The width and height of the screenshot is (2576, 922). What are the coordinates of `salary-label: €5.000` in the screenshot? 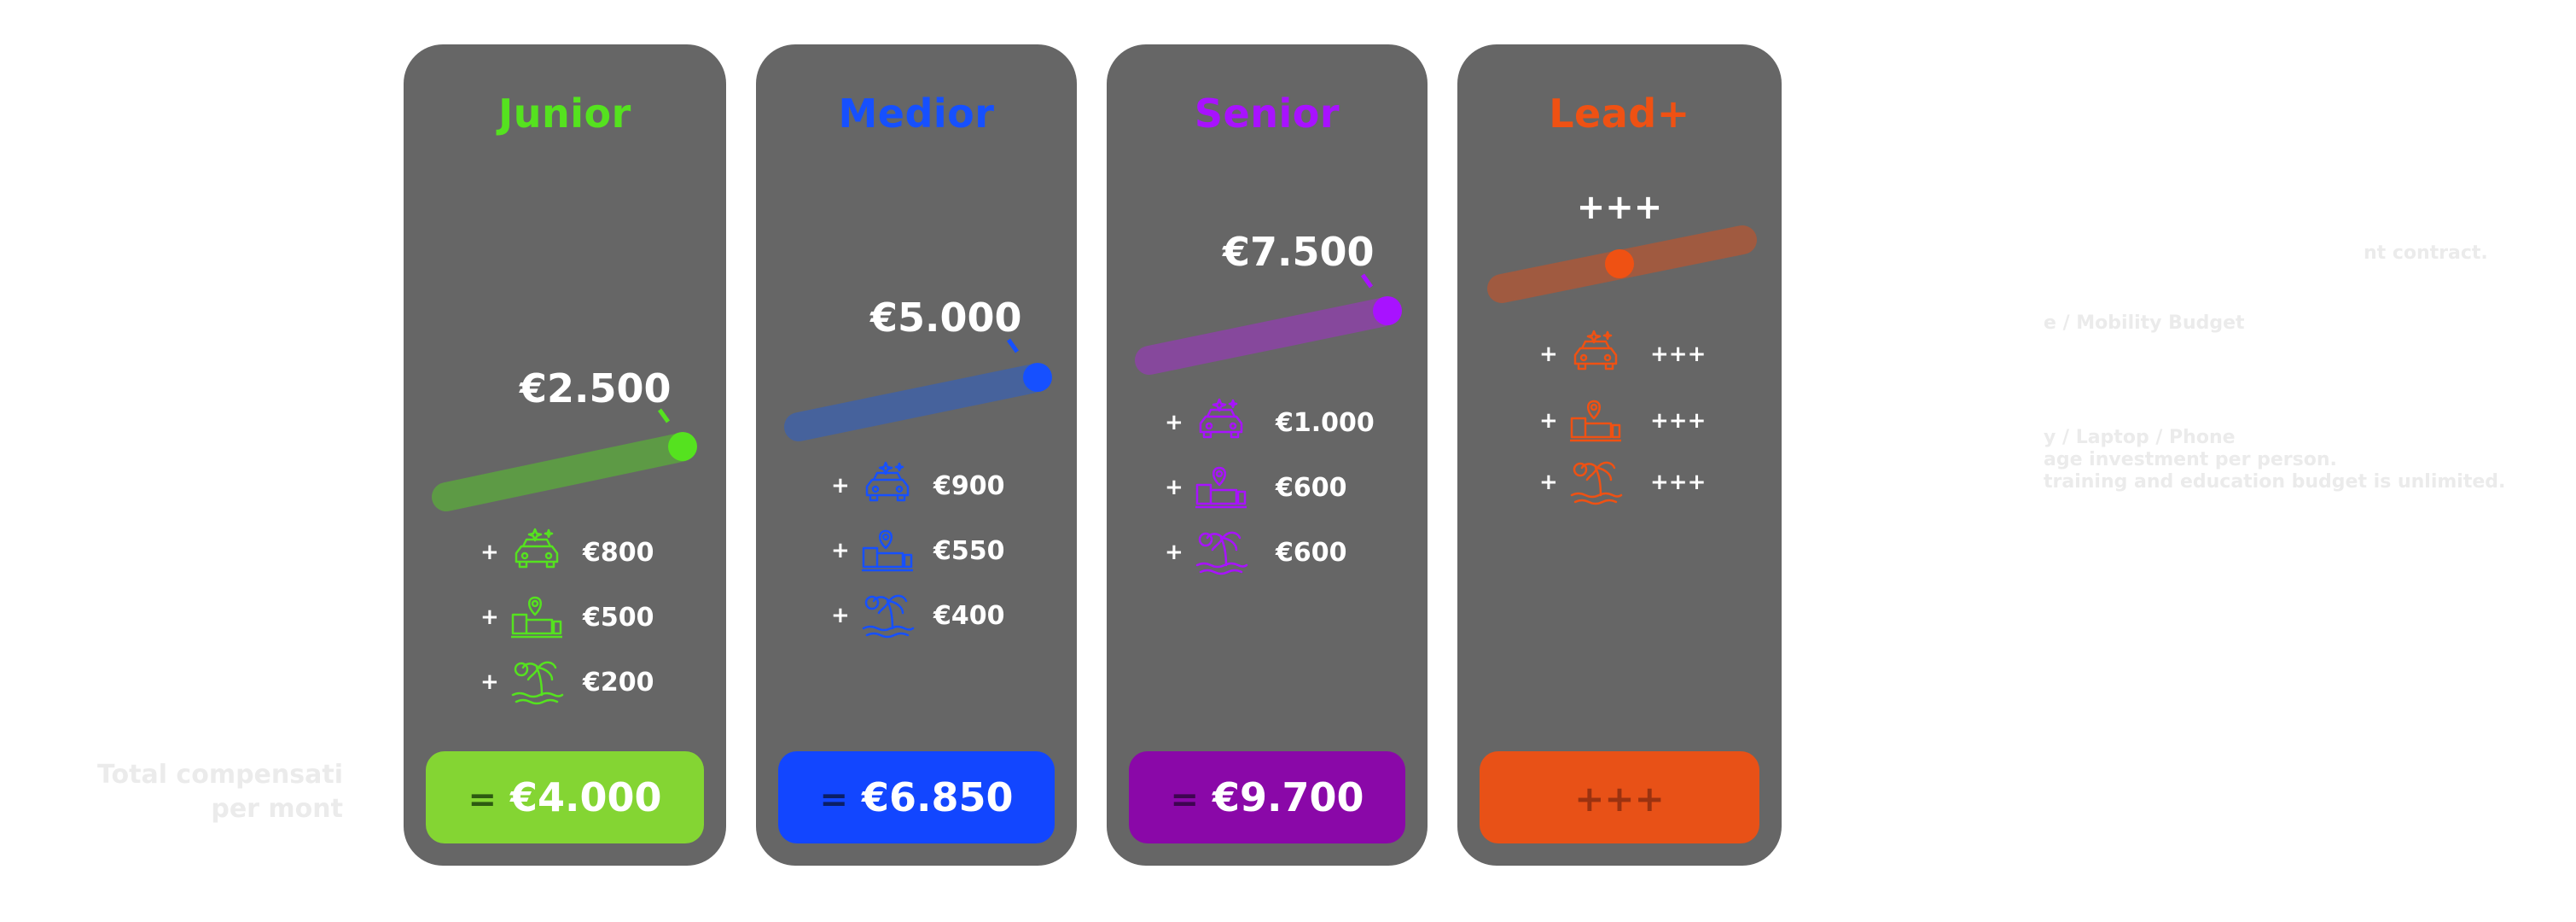 It's located at (946, 318).